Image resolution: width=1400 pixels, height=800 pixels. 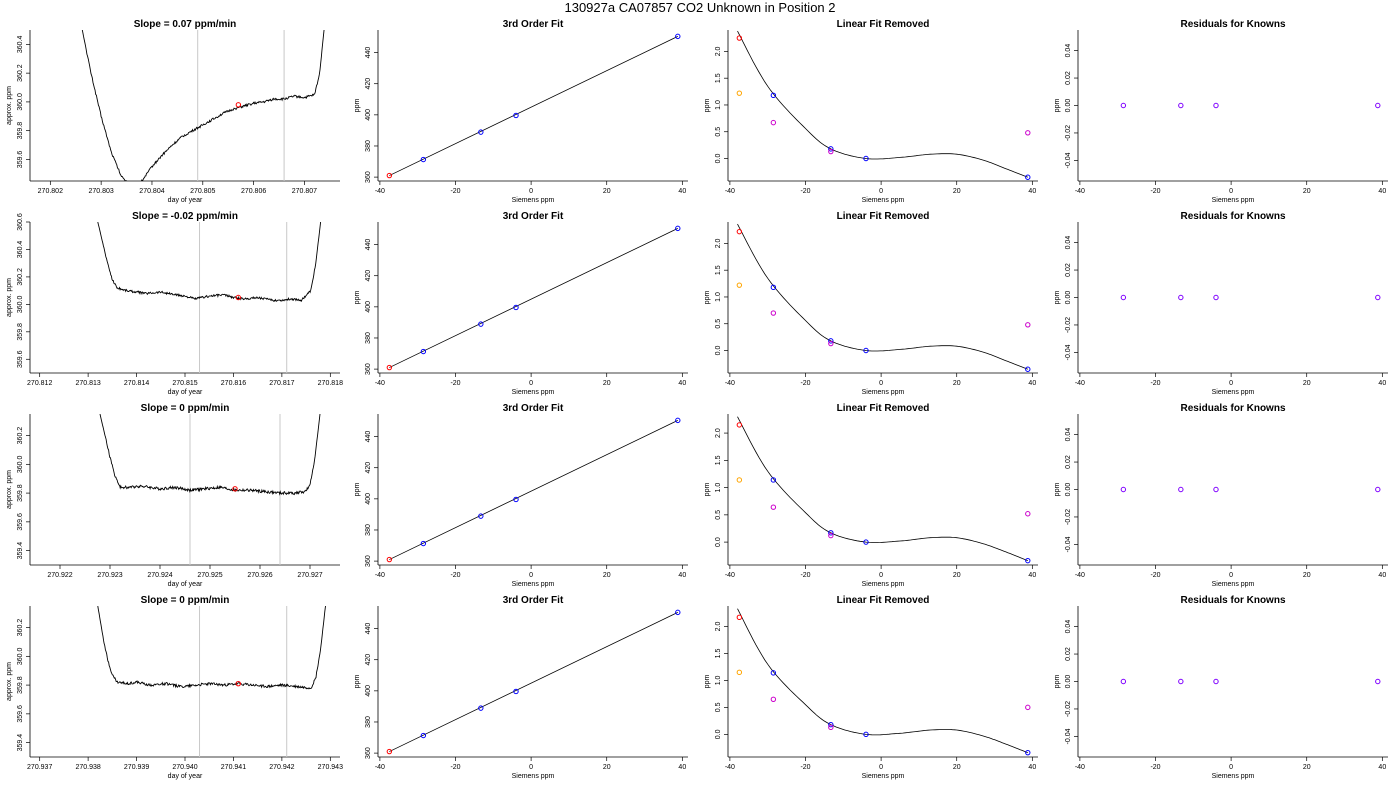 I want to click on y-tick-label: 359.6, so click(x=20, y=714).